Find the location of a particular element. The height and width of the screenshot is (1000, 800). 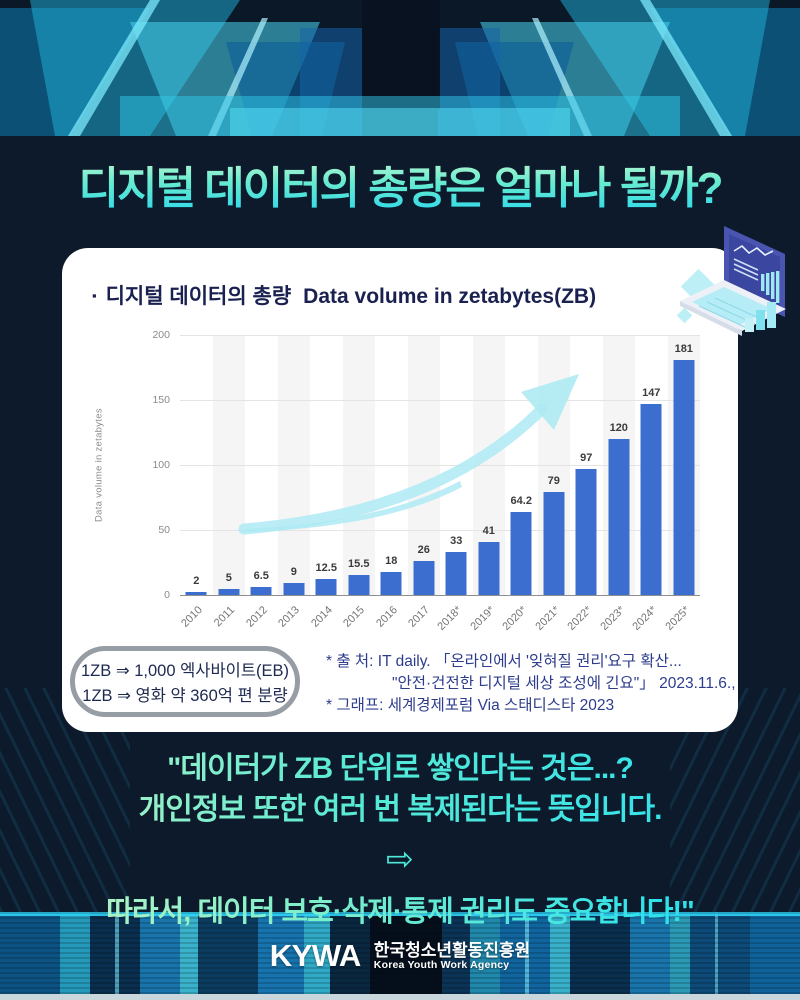

bar-value-label: 2 is located at coordinates (196, 581).